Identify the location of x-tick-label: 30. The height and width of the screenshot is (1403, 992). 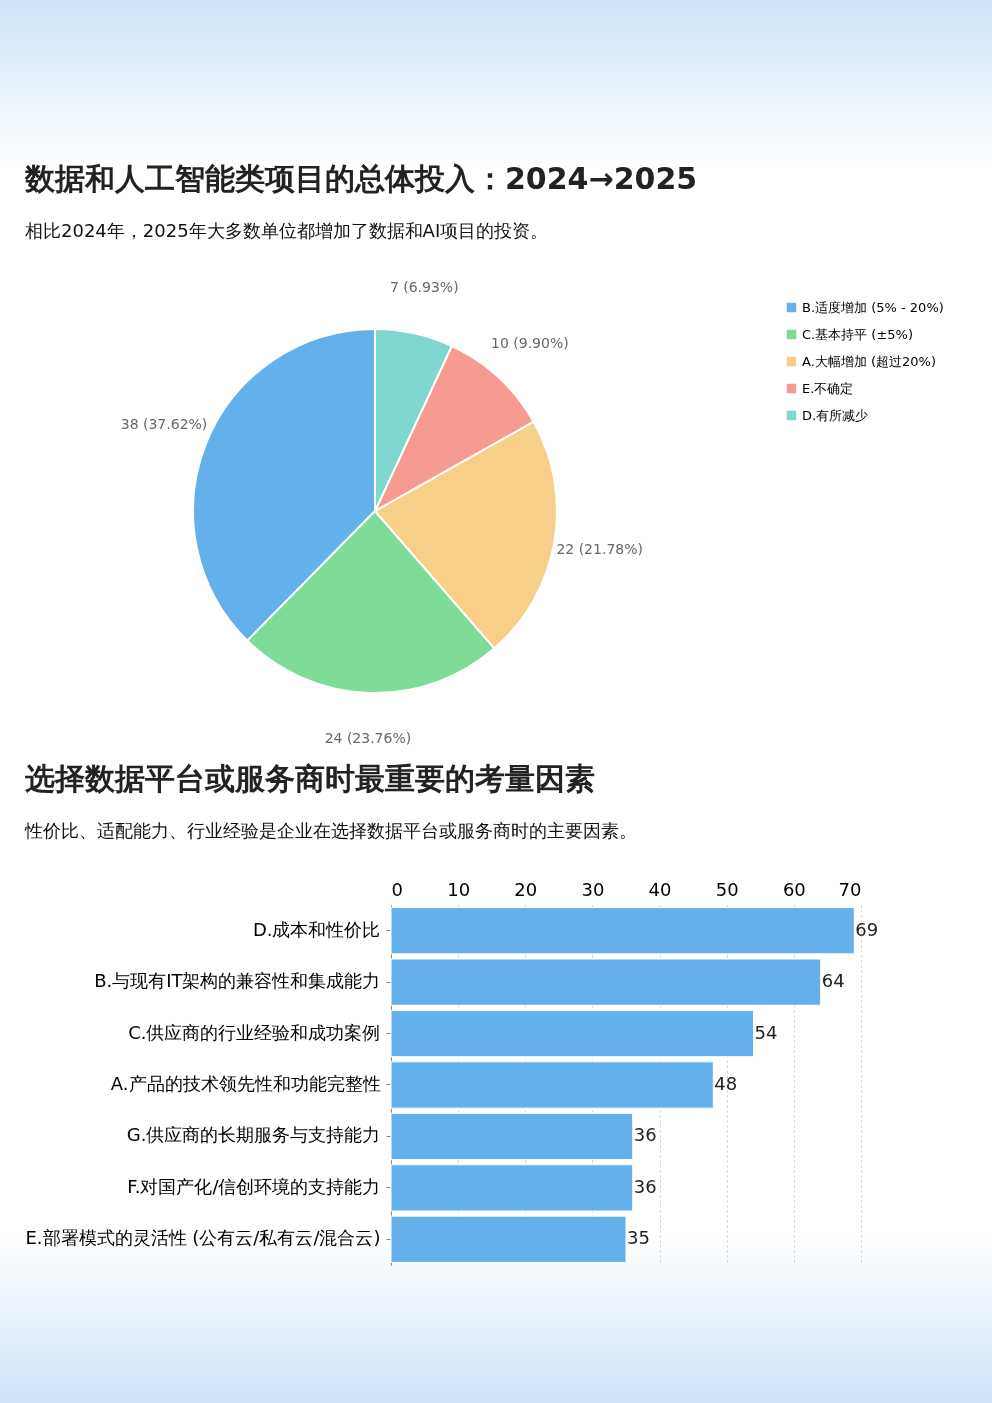
(593, 889).